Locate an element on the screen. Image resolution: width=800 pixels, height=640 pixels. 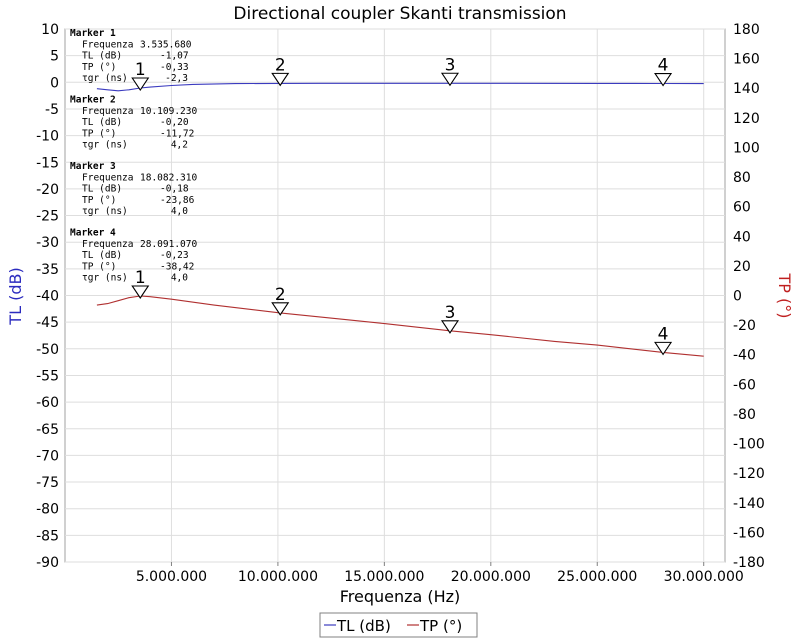
marker-table-value: -2,3 is located at coordinates (176, 78).